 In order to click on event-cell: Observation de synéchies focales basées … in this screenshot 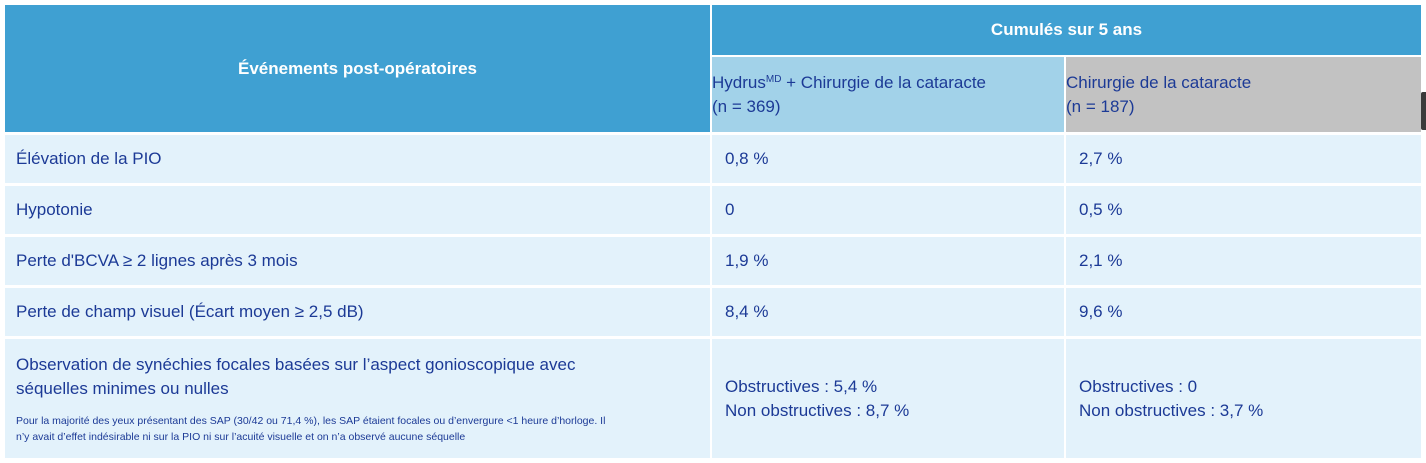, I will do `click(358, 397)`.